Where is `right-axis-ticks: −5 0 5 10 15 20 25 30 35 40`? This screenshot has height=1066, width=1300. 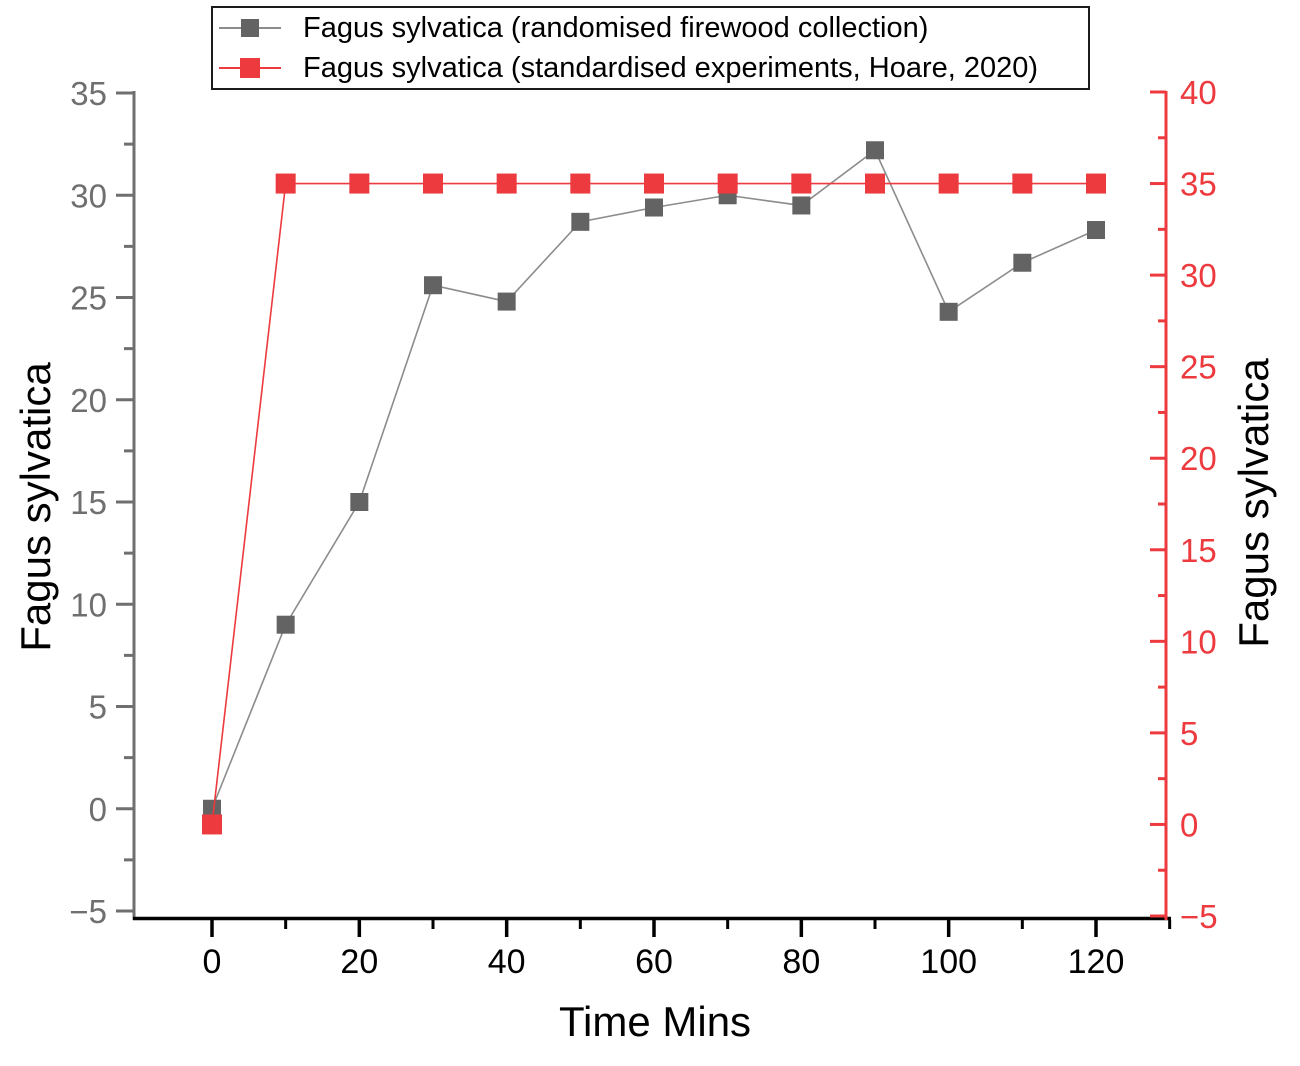
right-axis-ticks: −5 0 5 10 15 20 25 30 35 40 is located at coordinates (1184, 504).